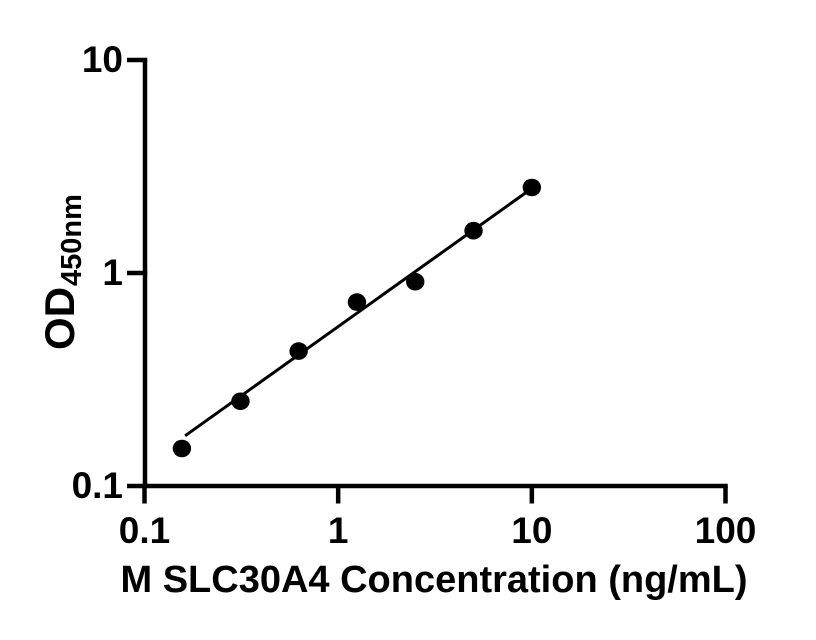 The width and height of the screenshot is (816, 640). What do you see at coordinates (97, 485) in the screenshot?
I see `y-tick-label: 0.1` at bounding box center [97, 485].